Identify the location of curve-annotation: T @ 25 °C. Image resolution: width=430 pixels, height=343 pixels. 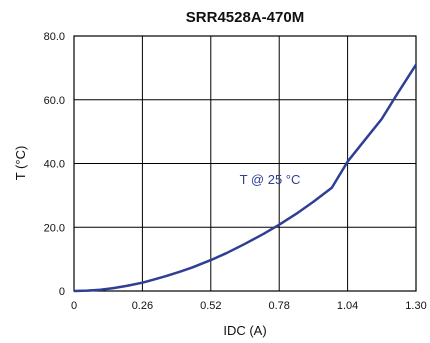
(270, 179).